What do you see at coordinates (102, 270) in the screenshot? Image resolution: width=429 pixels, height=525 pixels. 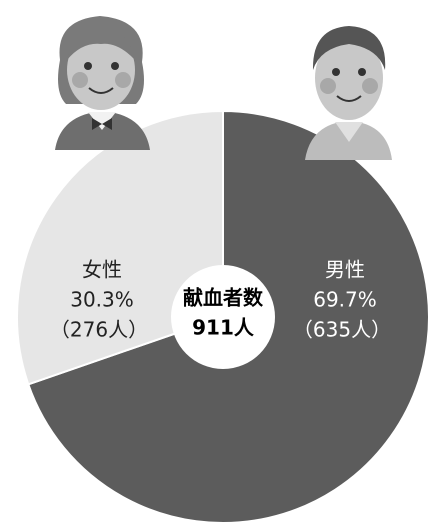 I see `slice-category: 女性` at bounding box center [102, 270].